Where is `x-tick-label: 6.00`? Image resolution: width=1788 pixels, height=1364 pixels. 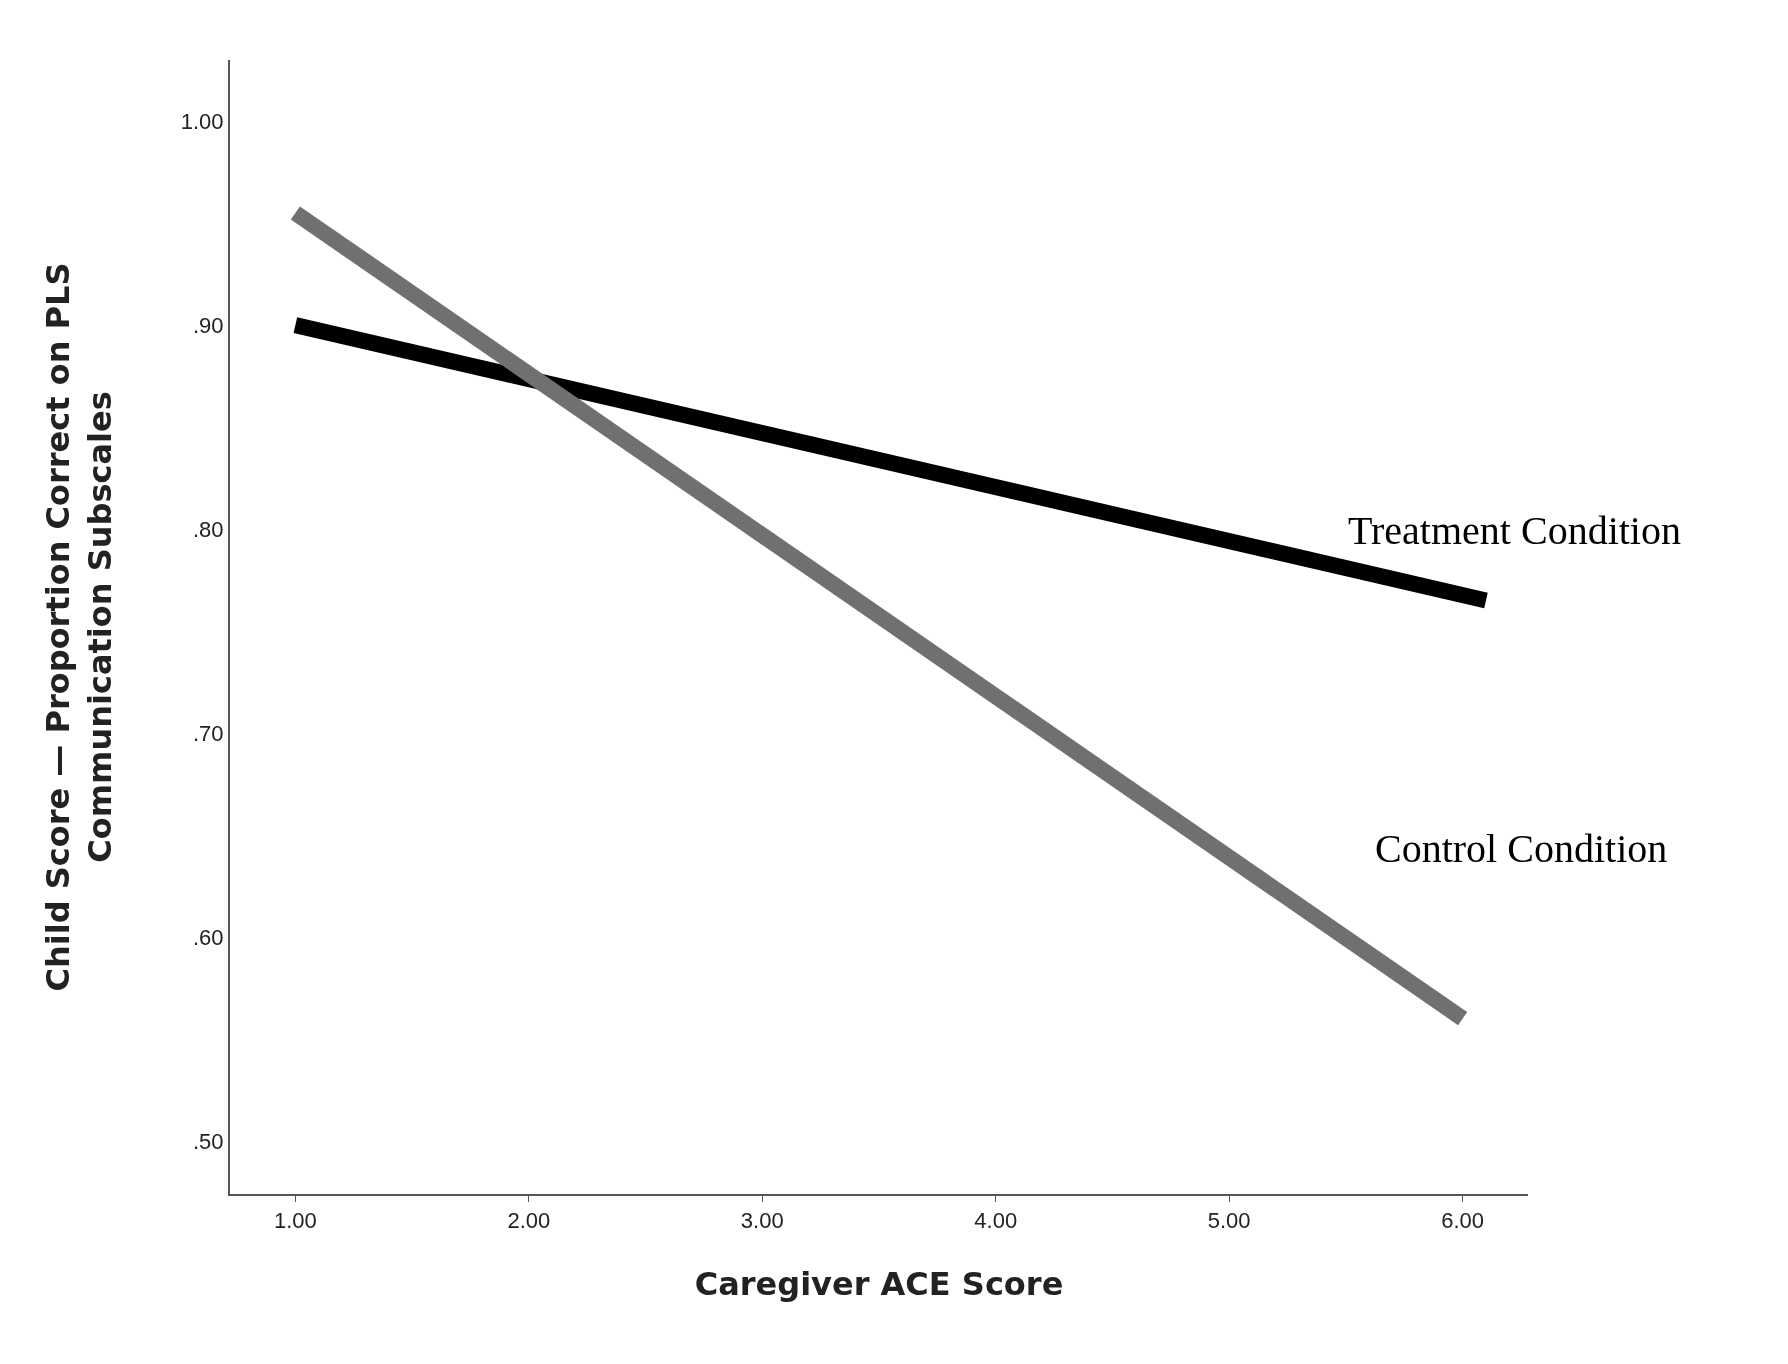
x-tick-label: 6.00 is located at coordinates (1463, 1221).